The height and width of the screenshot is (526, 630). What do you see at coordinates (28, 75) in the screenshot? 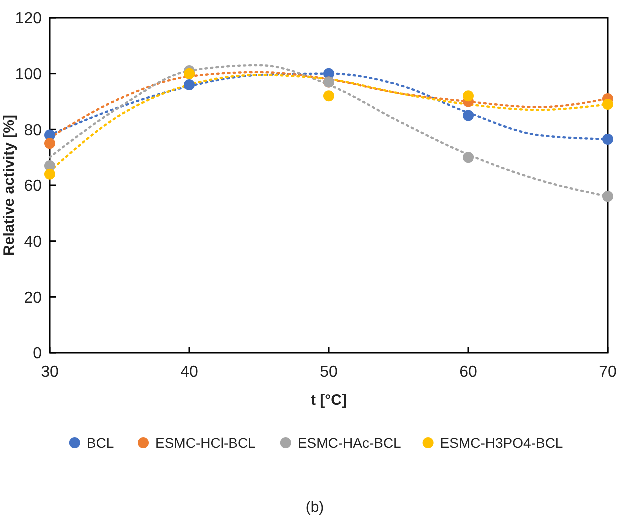
I see `y-tick-label: 100` at bounding box center [28, 75].